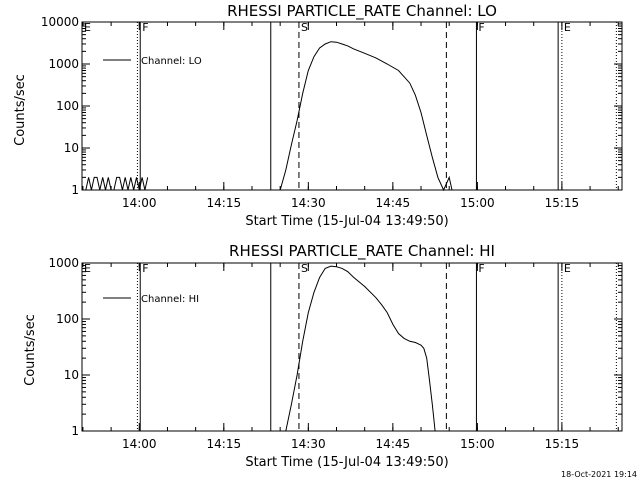 Image resolution: width=640 pixels, height=480 pixels. What do you see at coordinates (599, 474) in the screenshot?
I see `render-timestamp: 18-Oct-2021 19:14` at bounding box center [599, 474].